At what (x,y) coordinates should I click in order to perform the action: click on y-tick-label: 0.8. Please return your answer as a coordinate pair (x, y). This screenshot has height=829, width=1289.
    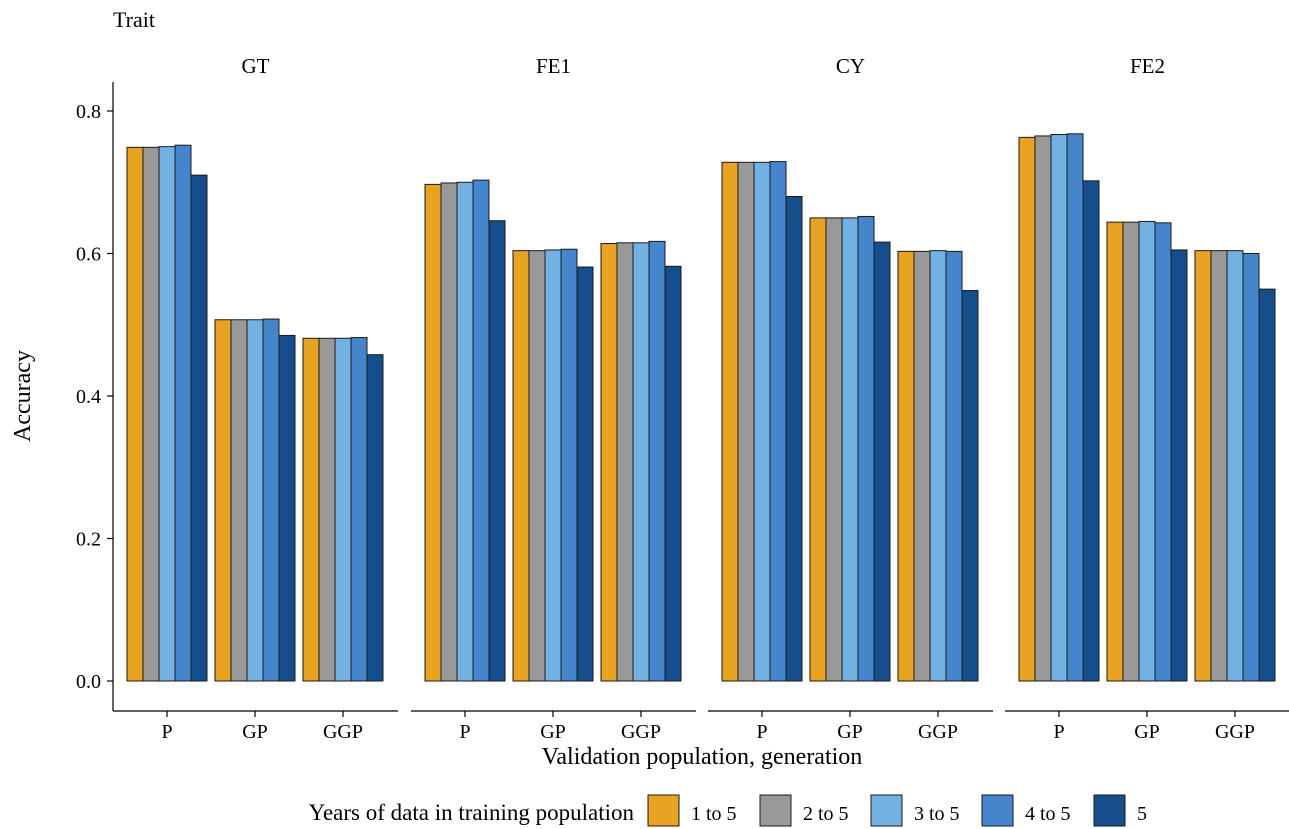
    Looking at the image, I should click on (88, 112).